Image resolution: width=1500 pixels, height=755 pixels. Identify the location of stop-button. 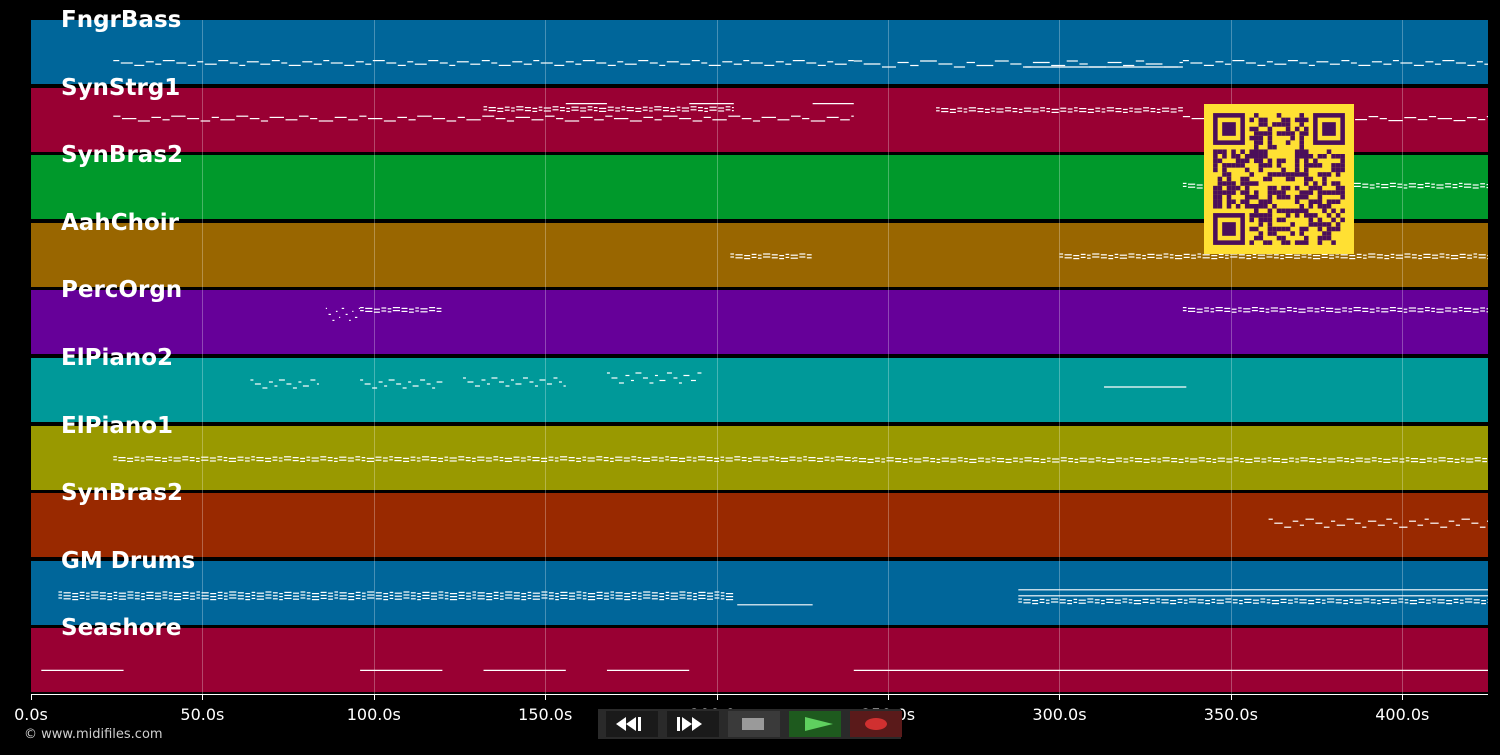
(754, 724).